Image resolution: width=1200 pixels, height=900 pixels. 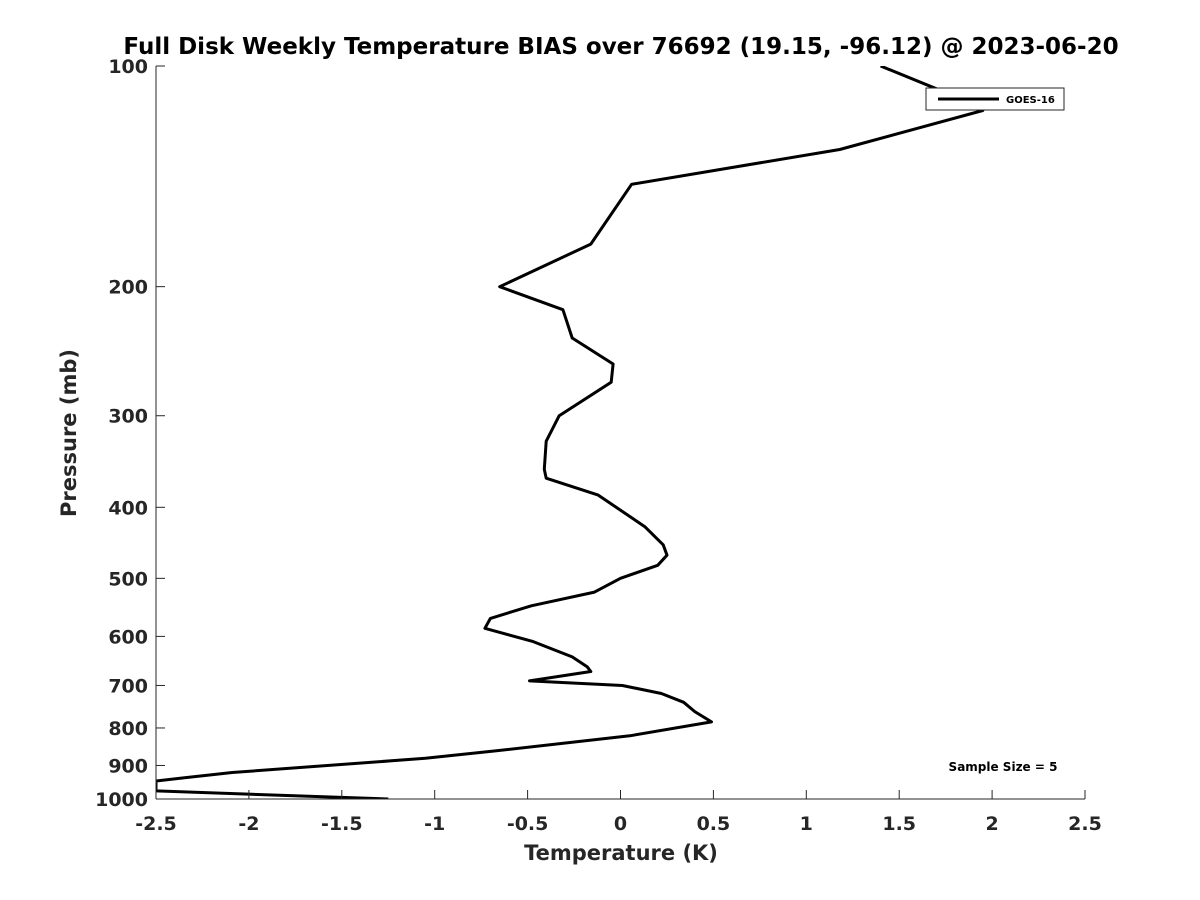 What do you see at coordinates (128, 417) in the screenshot?
I see `y-tick-label: 300` at bounding box center [128, 417].